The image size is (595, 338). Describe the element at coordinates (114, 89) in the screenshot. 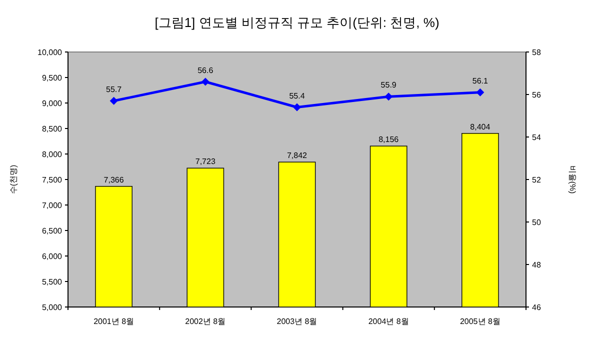

I see `data-label: 55.7` at that location.